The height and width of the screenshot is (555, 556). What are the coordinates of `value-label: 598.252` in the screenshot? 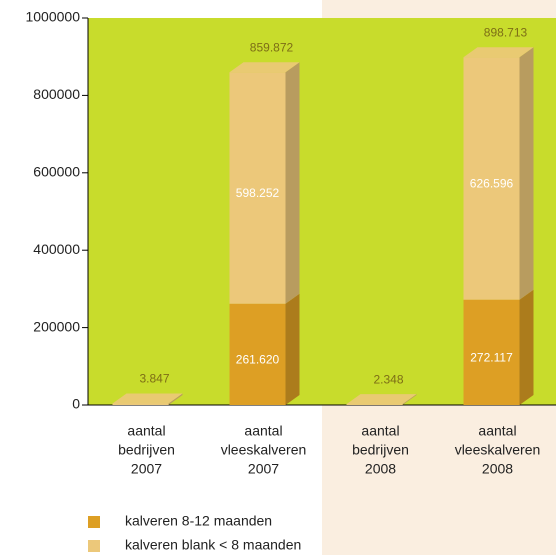 It's located at (258, 193).